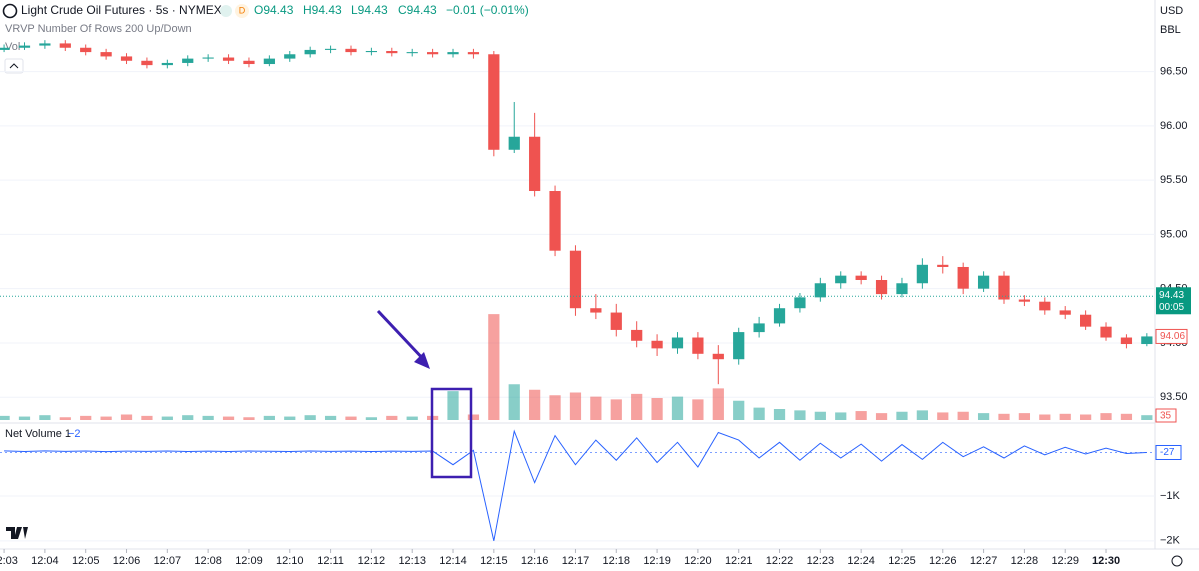 Image resolution: width=1199 pixels, height=571 pixels. What do you see at coordinates (1171, 11) in the screenshot?
I see `currency: USD` at bounding box center [1171, 11].